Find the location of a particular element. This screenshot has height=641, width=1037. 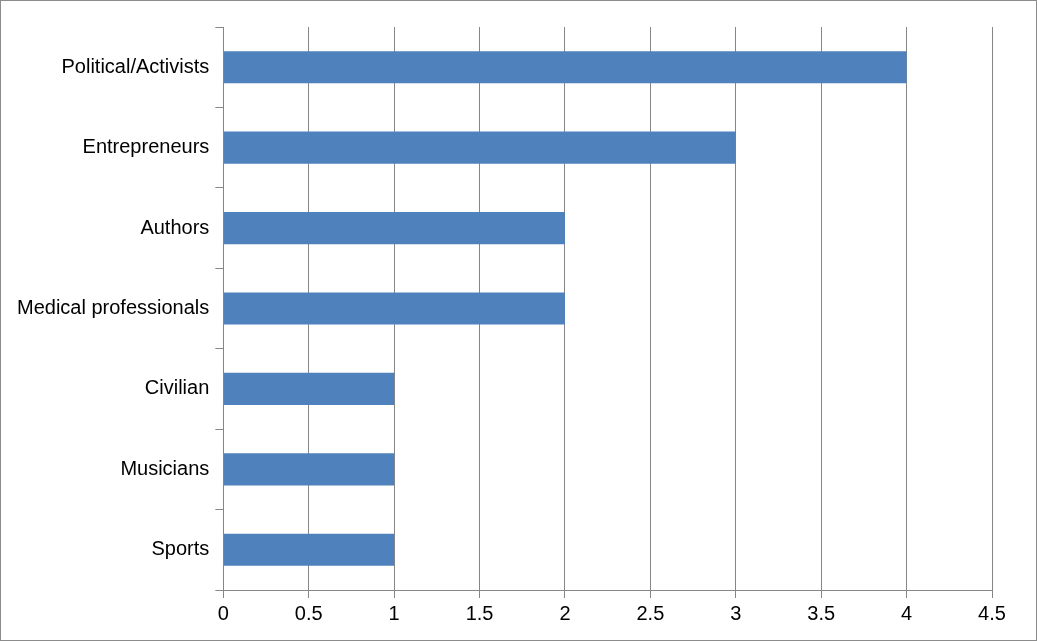

x-tick-label: 2.5 is located at coordinates (650, 612).